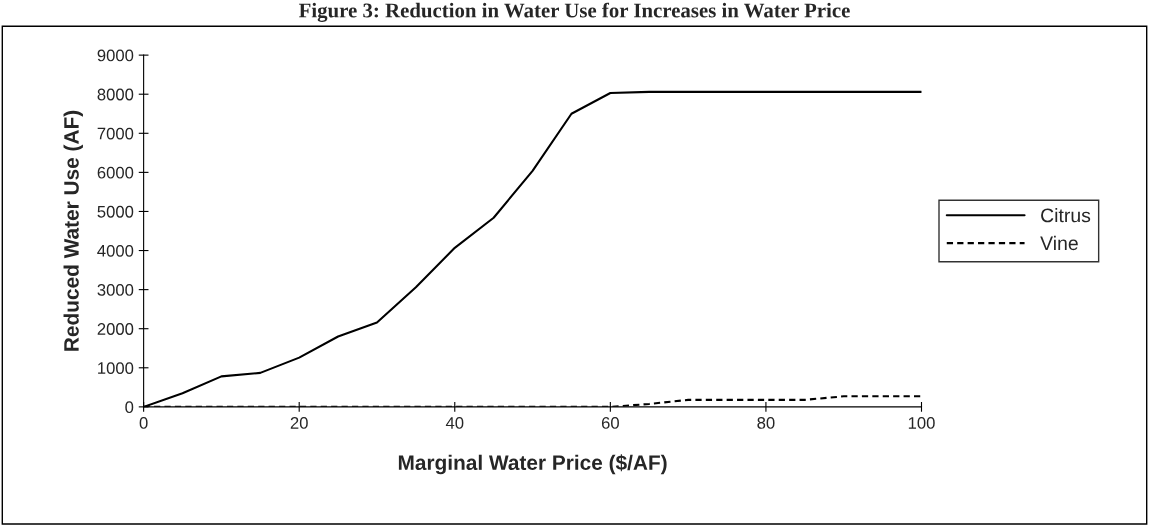 The width and height of the screenshot is (1149, 525). I want to click on legend-label: Vine, so click(1059, 243).